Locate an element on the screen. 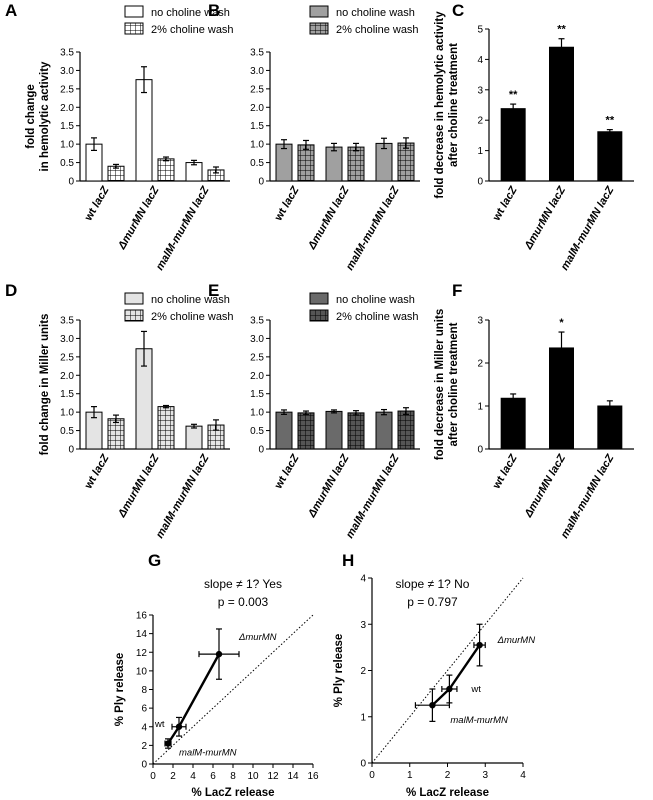  y-axis-label: % Ply release is located at coordinates (339, 671).